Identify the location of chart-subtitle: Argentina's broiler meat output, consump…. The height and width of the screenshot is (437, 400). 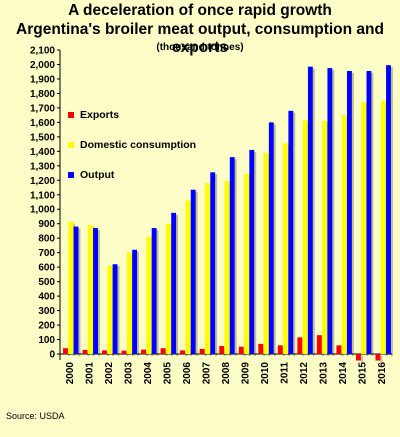
(200, 38).